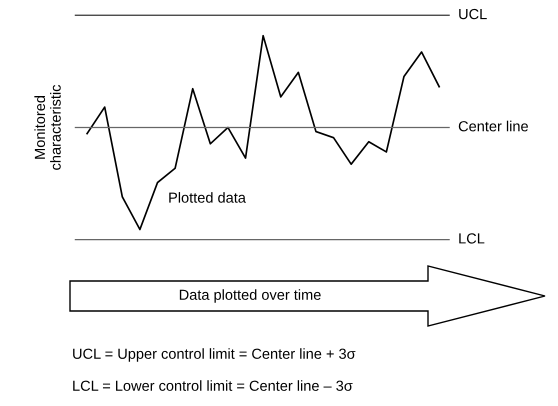 The width and height of the screenshot is (558, 406). Describe the element at coordinates (207, 197) in the screenshot. I see `annotation: Plotted data` at that location.